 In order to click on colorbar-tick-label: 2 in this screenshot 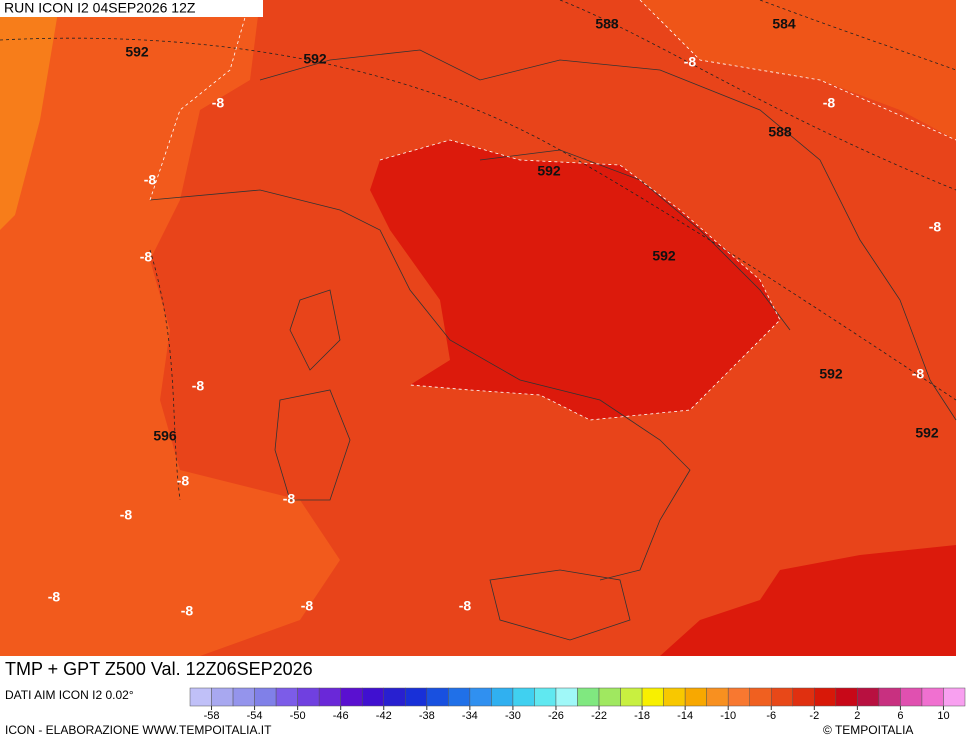, I will do `click(857, 716)`.